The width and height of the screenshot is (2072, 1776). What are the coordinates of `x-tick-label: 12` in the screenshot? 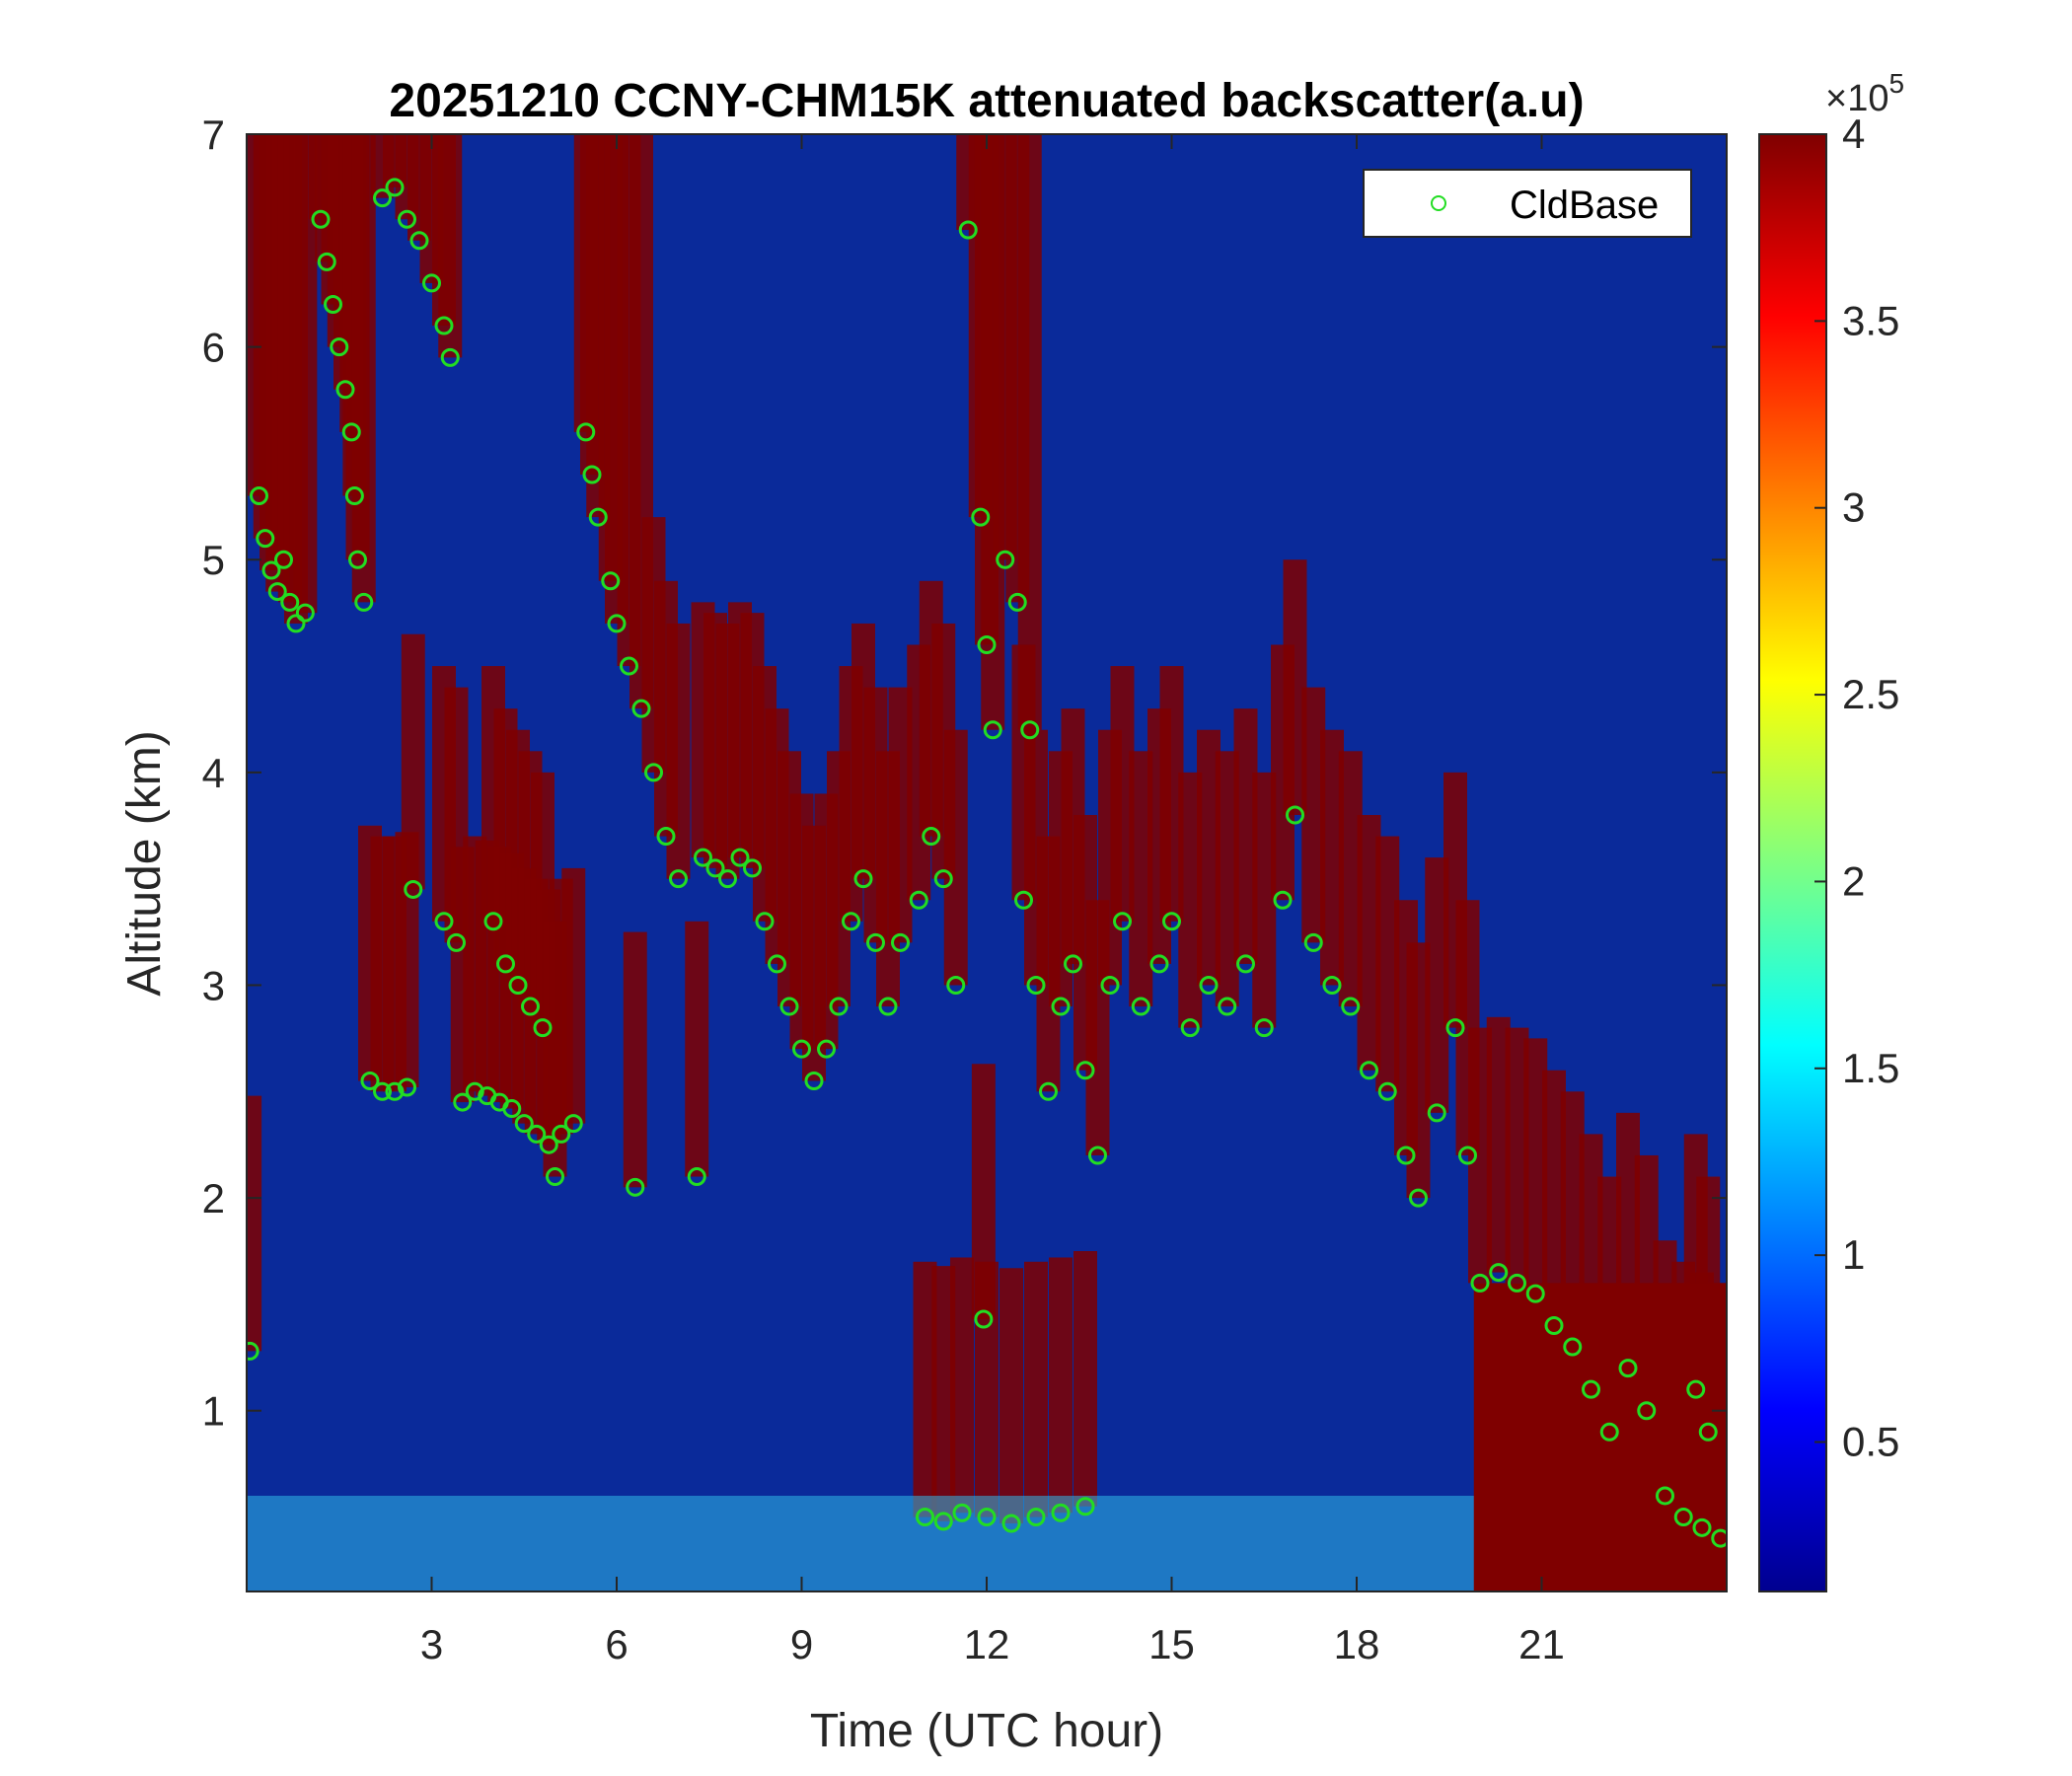 It's located at (987, 1644).